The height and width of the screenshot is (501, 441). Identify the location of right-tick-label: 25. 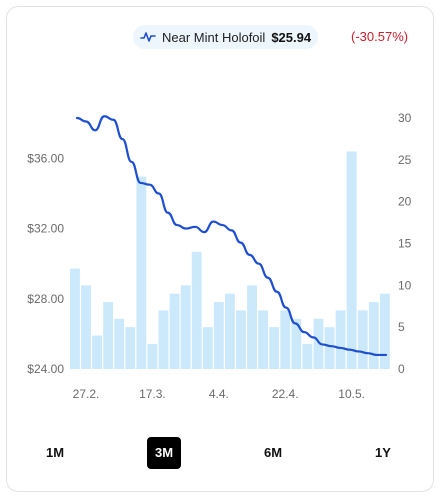
(405, 160).